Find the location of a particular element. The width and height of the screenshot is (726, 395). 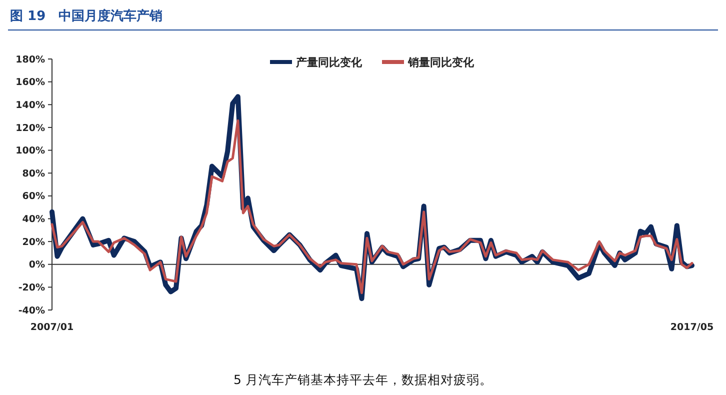

y-tick-label: 160% is located at coordinates (31, 82).